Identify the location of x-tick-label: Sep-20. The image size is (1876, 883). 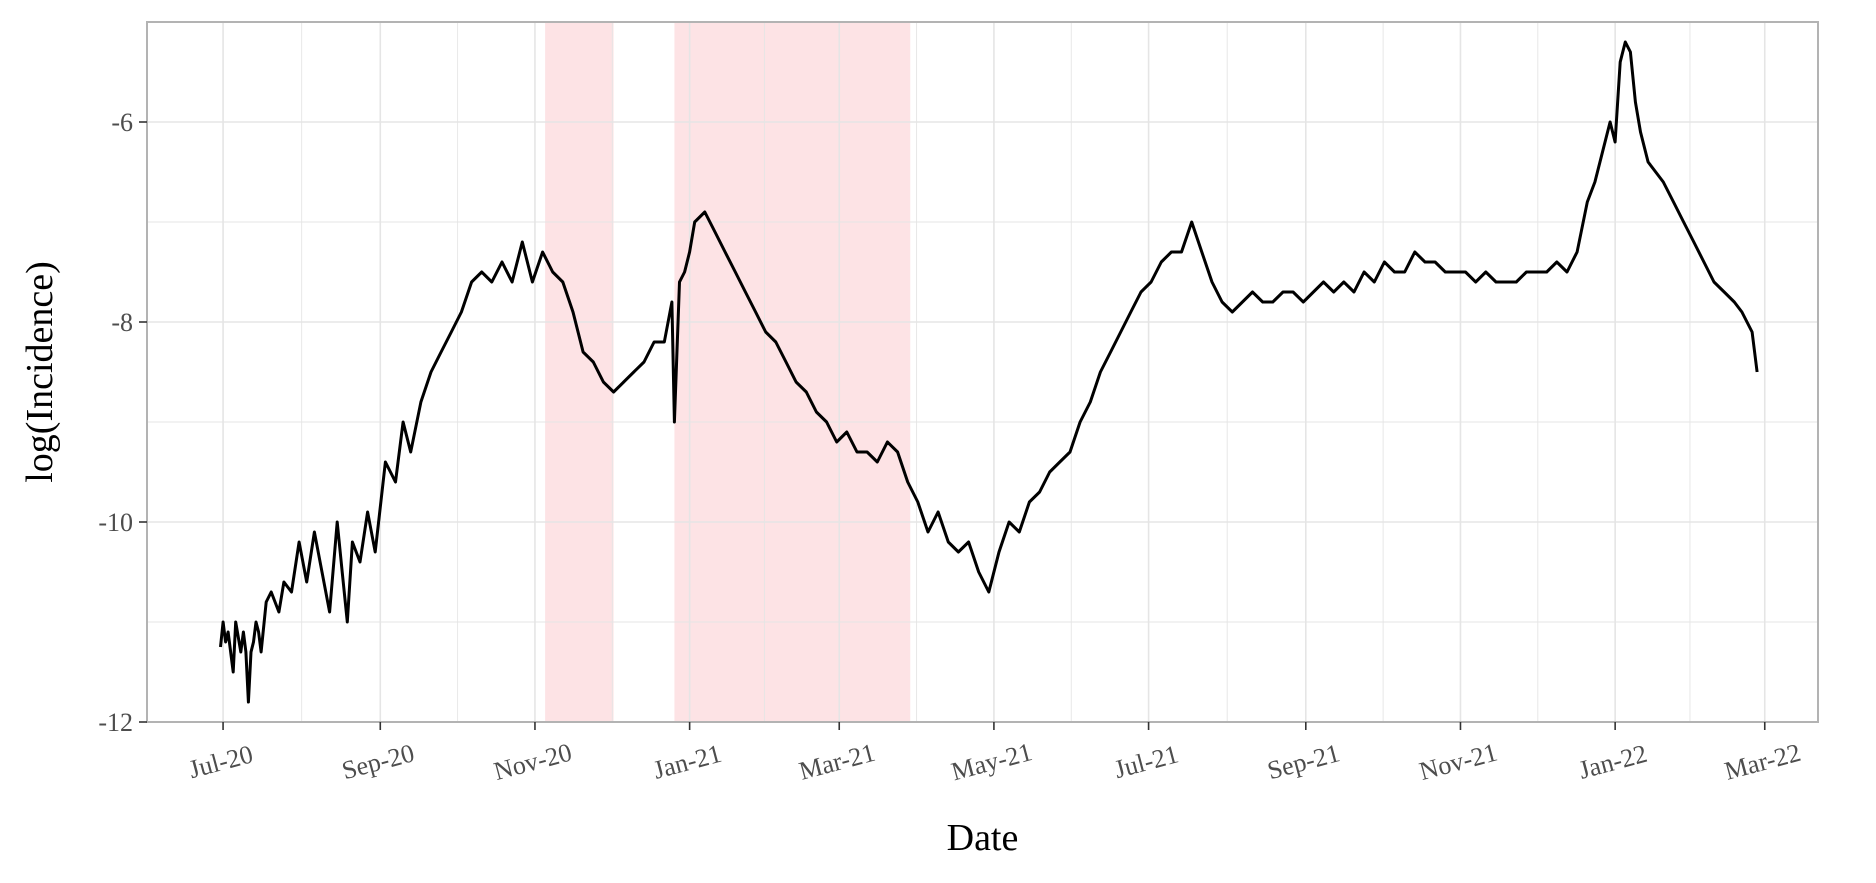
(378, 761).